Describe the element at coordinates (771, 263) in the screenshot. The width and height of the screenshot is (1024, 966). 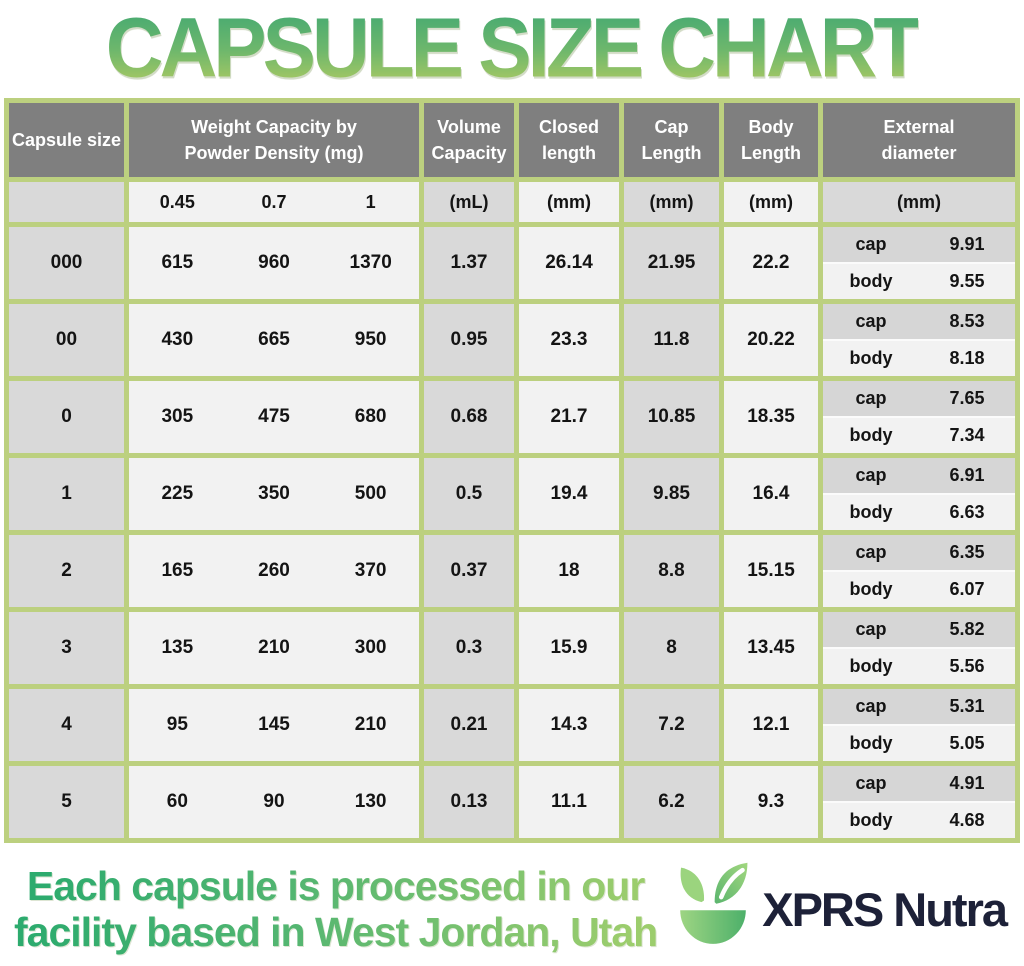
I see `body-length-value: 22.2` at that location.